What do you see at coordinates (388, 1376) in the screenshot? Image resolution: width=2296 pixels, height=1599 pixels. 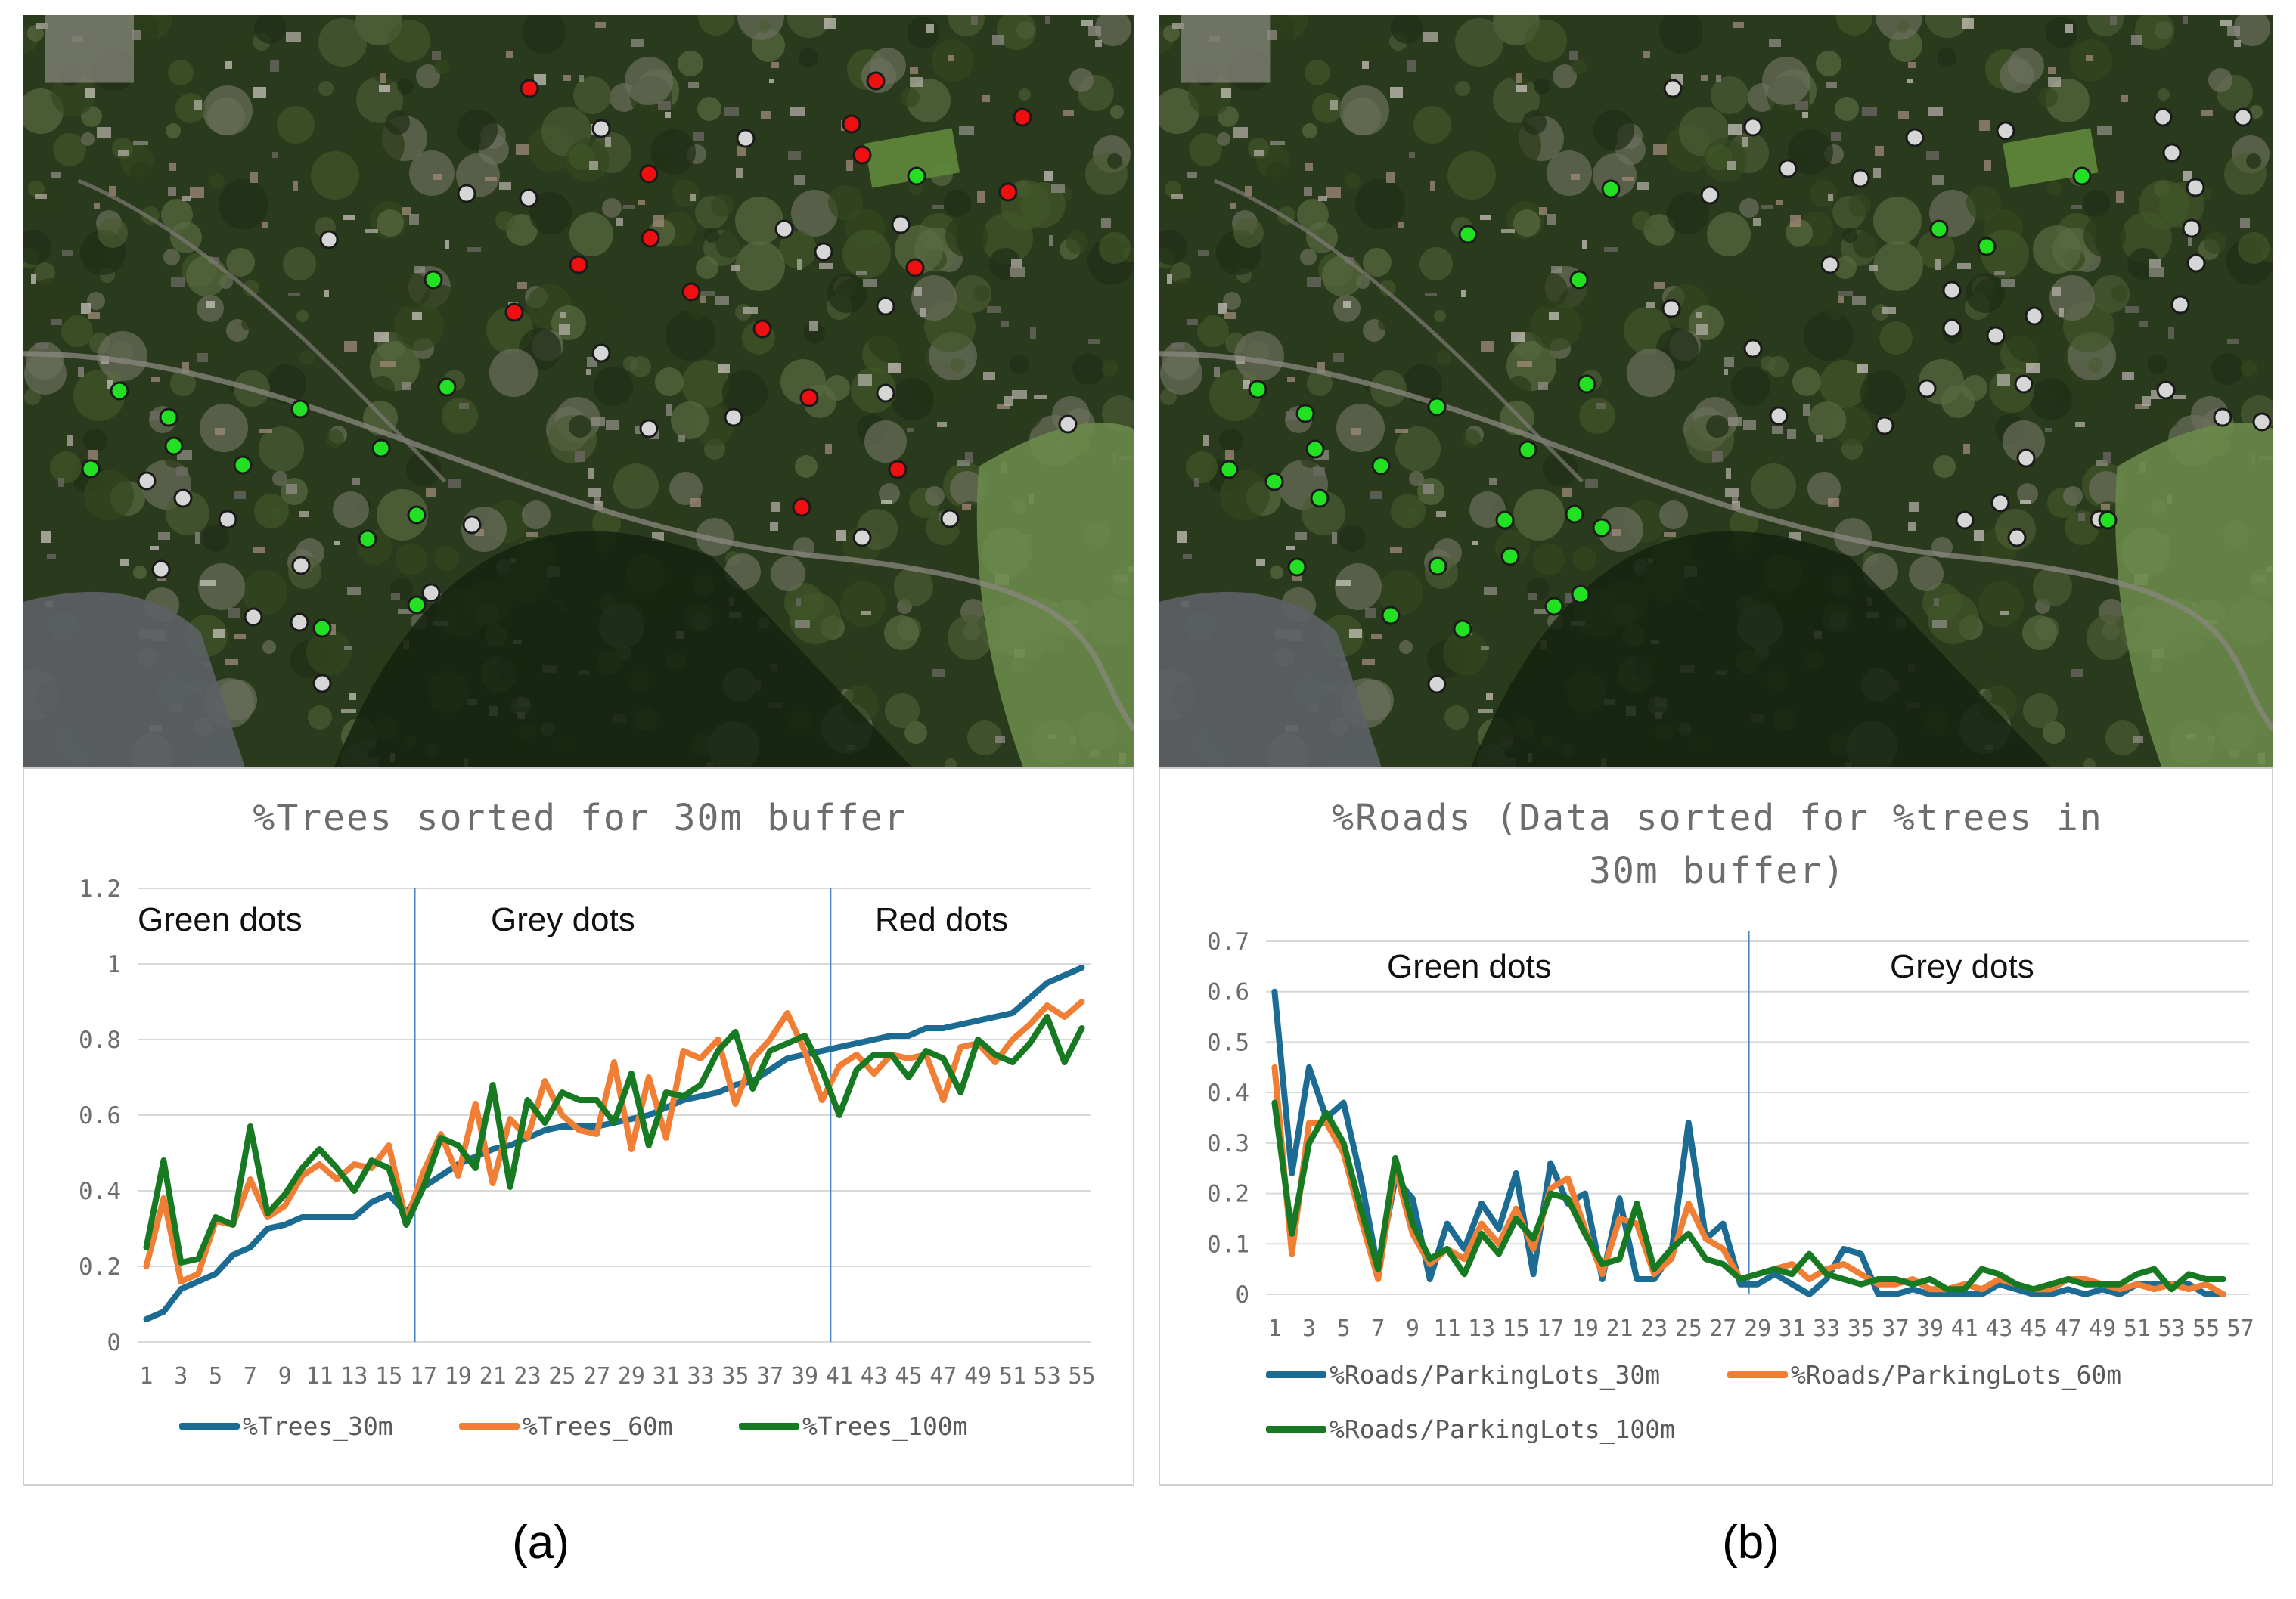 I see `x-tick-label: 15` at bounding box center [388, 1376].